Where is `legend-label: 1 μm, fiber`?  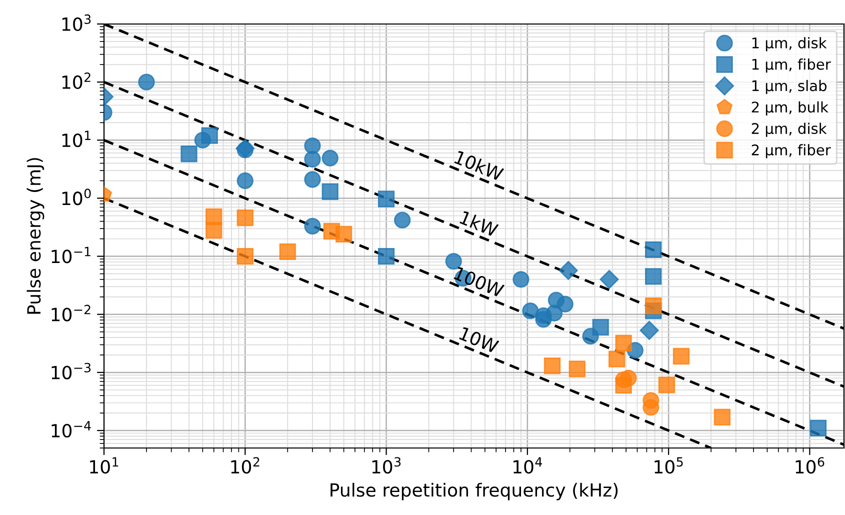
legend-label: 1 μm, fiber is located at coordinates (791, 65).